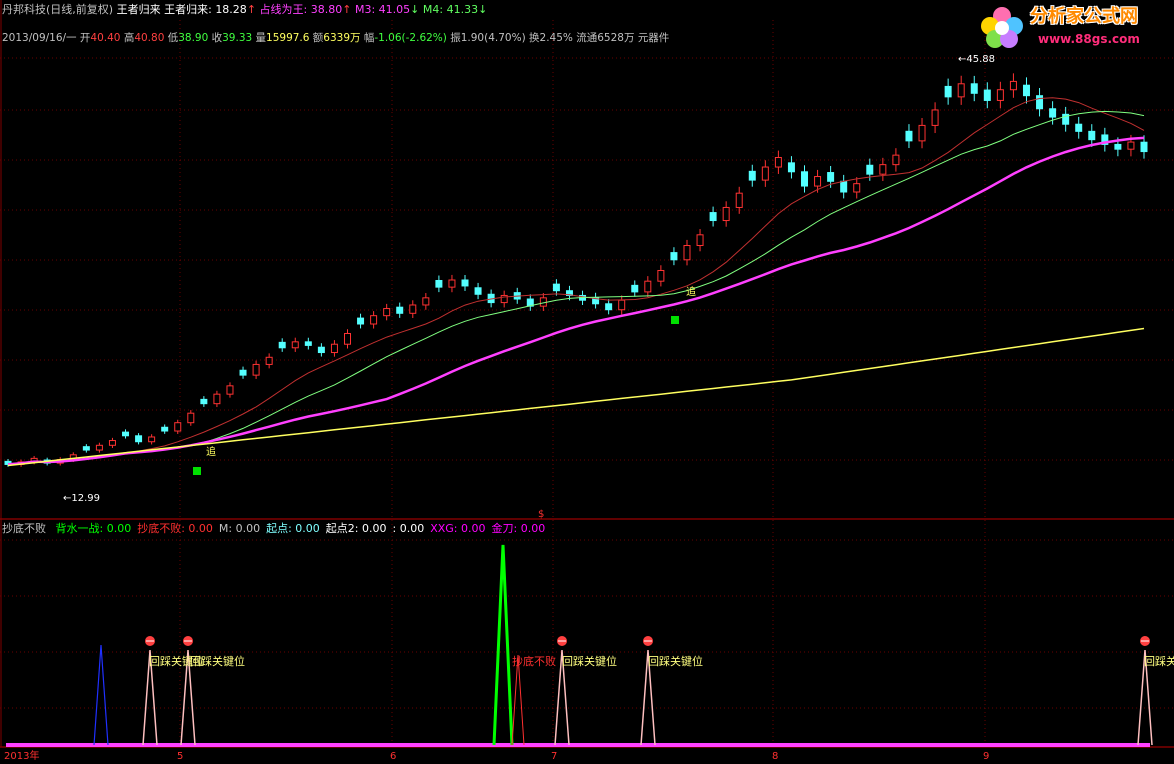  I want to click on close-value: 39.33, so click(237, 38).